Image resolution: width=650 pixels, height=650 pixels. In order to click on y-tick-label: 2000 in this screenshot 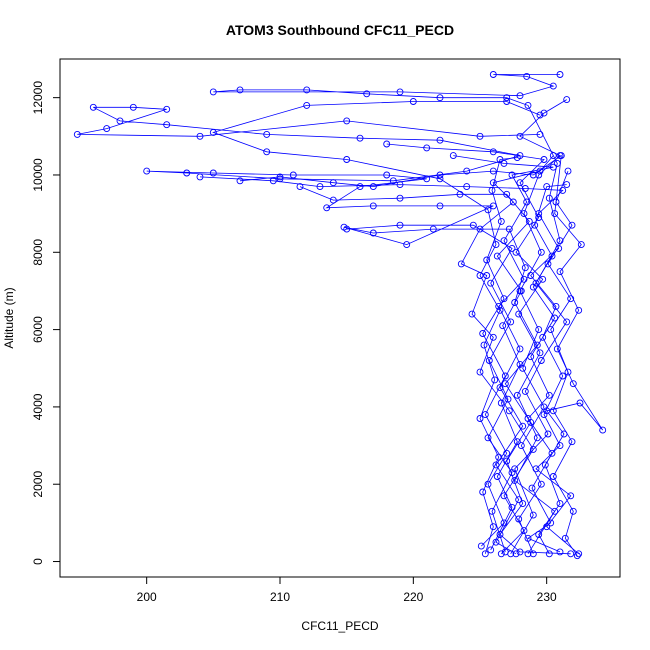, I will do `click(38, 484)`.